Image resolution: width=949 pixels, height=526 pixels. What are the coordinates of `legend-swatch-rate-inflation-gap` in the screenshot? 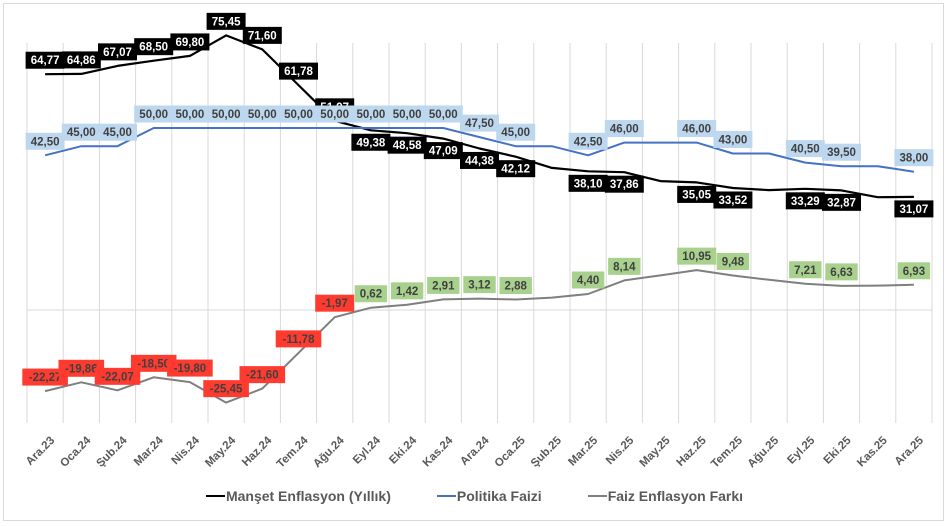 It's located at (597, 496).